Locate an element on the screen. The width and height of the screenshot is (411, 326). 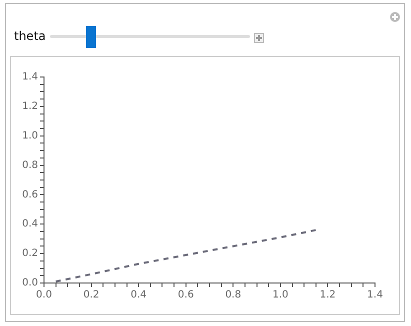
y-tick-label: 1.0 is located at coordinates (30, 136).